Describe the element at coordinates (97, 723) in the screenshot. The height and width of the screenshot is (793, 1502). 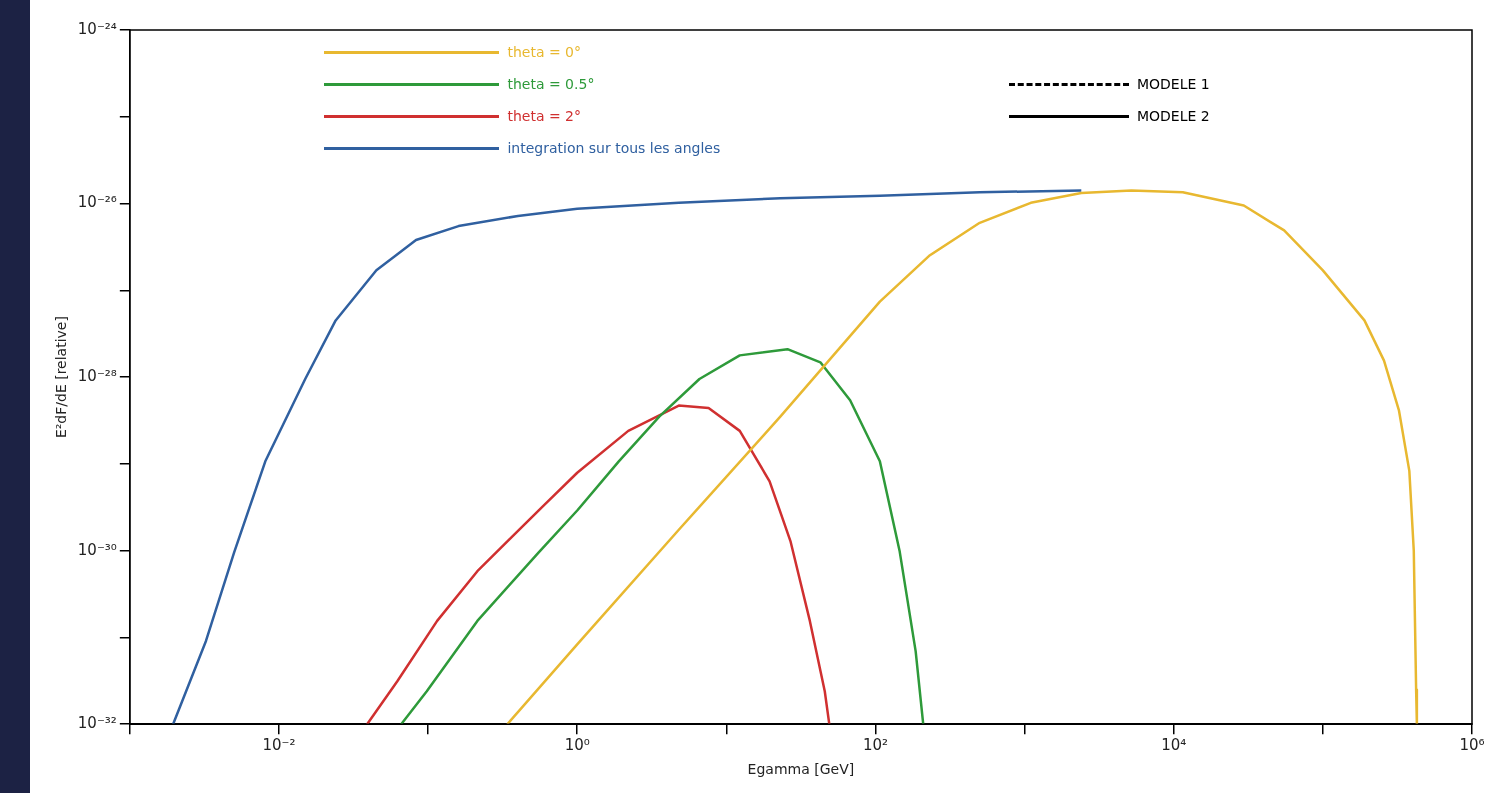
I see `y-tick-label: 10⁻³²` at that location.